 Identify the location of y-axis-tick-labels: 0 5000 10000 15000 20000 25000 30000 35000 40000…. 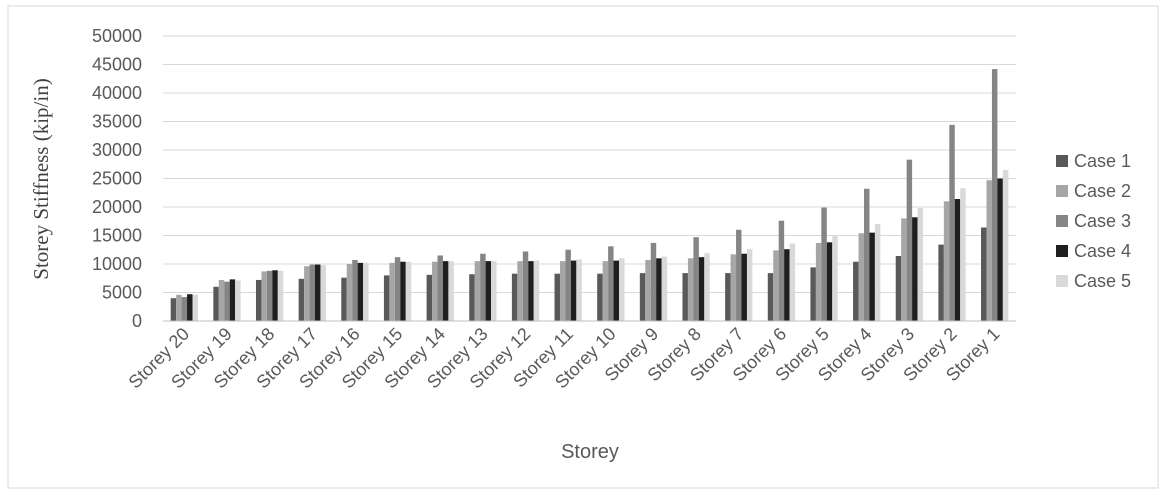
(117, 178).